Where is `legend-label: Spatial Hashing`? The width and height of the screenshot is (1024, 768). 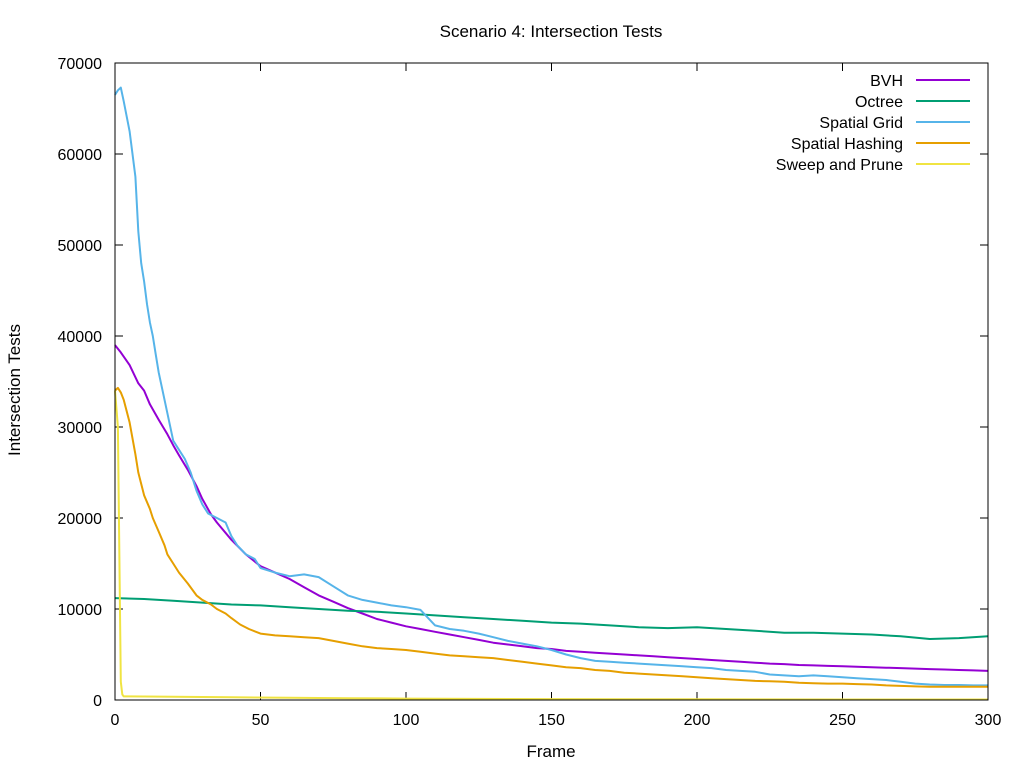 legend-label: Spatial Hashing is located at coordinates (847, 144).